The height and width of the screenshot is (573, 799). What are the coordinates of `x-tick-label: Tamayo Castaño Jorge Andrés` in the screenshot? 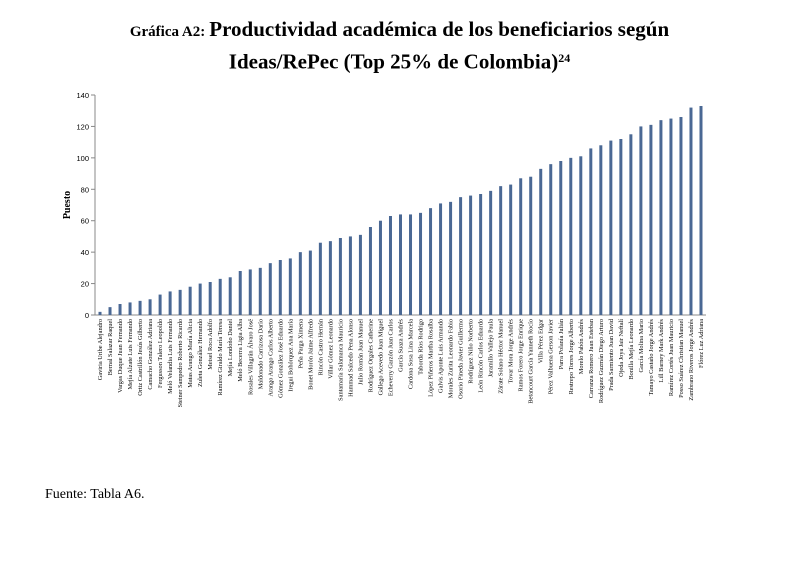 It's located at (651, 356).